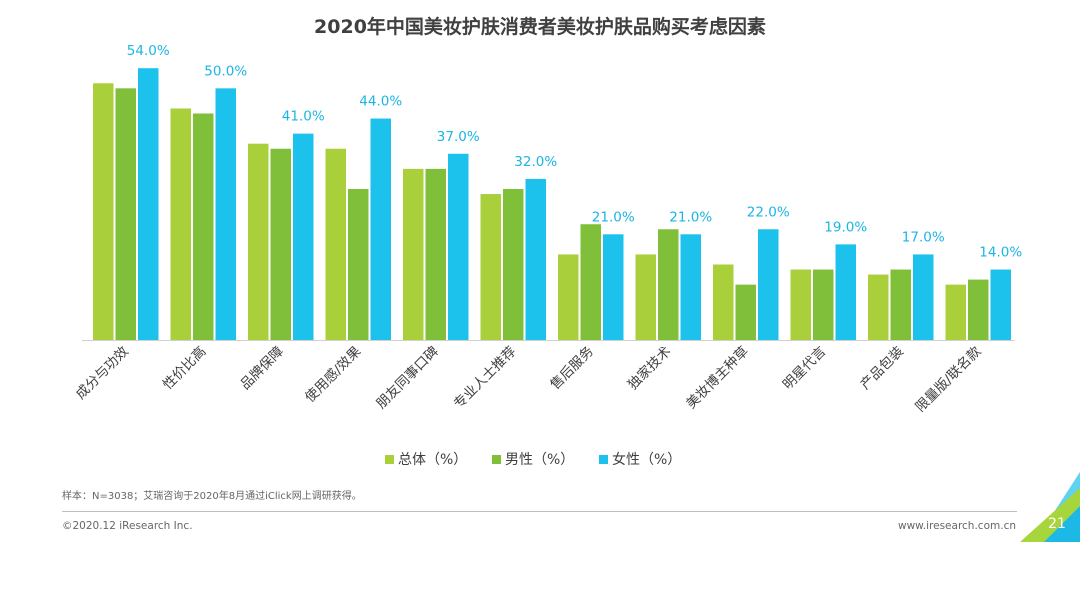  What do you see at coordinates (845, 227) in the screenshot?
I see `data-label-10: 19.0%` at bounding box center [845, 227].